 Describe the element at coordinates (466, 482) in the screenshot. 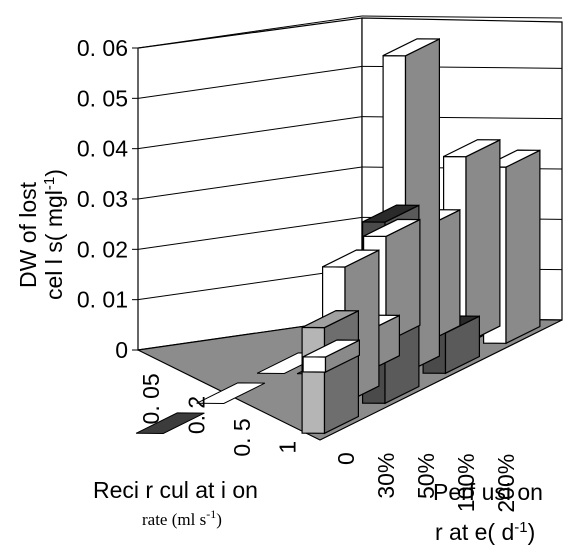

I see `perfusion-tick-label: 100%` at that location.